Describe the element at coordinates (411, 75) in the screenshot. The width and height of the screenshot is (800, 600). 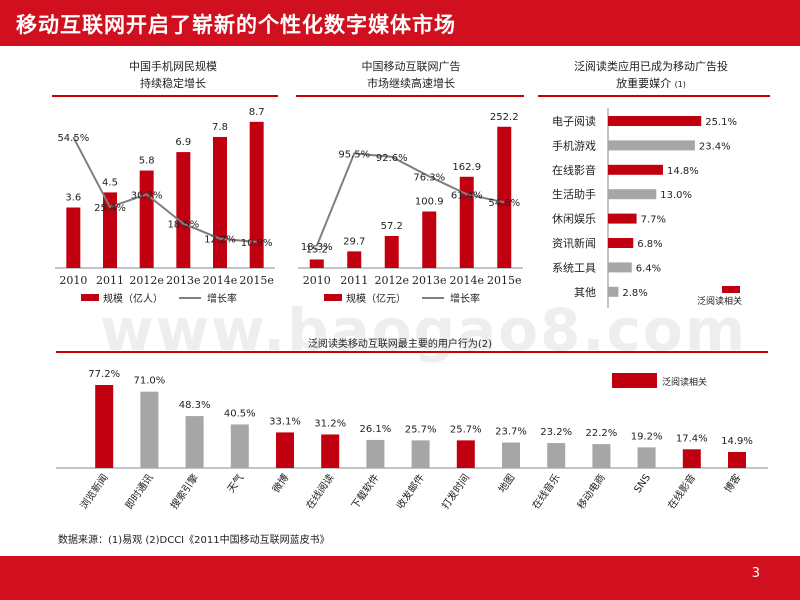
I see `ads-chart-title: 中国移动互联网广告 市场继续高速增长` at that location.